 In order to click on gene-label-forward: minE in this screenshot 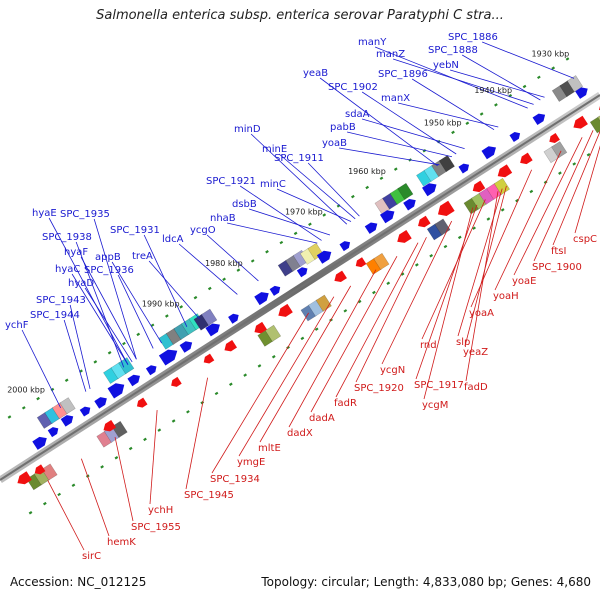, I will do `click(274, 149)`.